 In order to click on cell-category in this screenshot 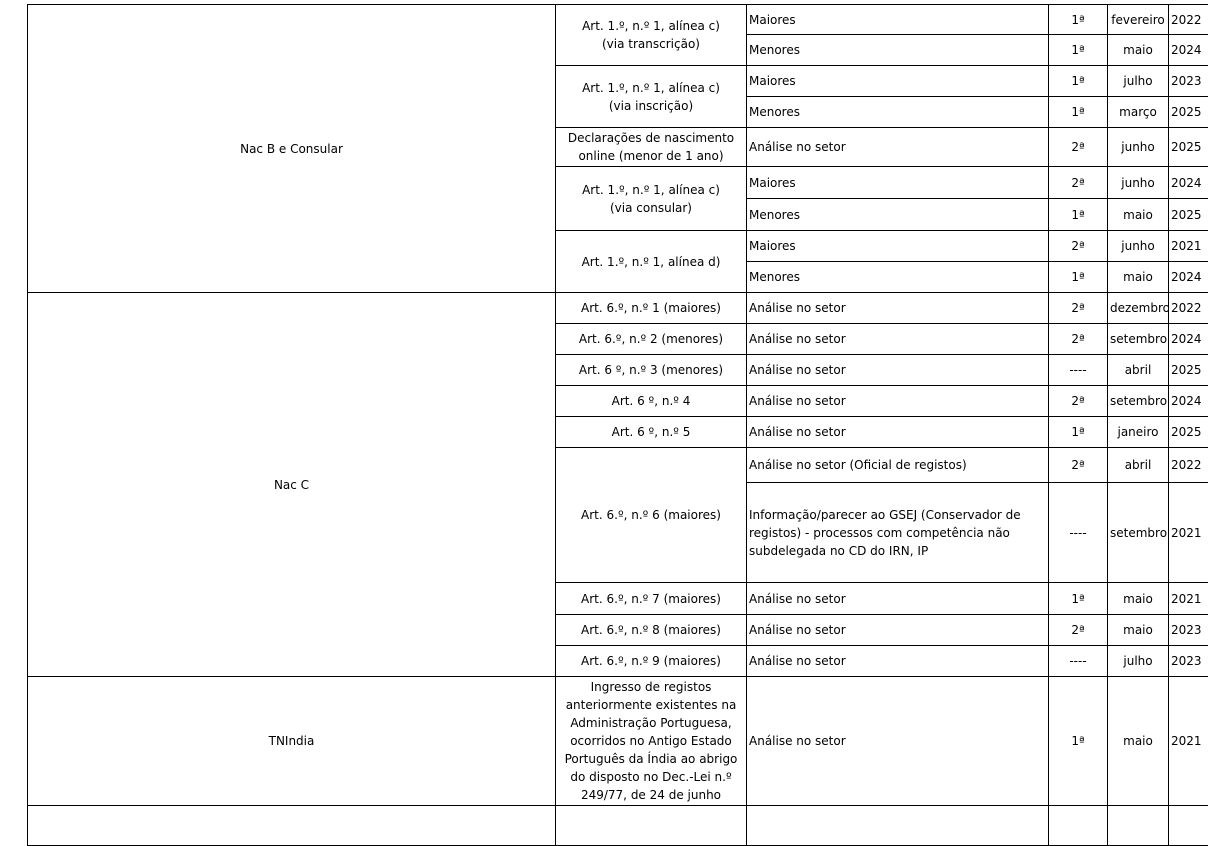, I will do `click(292, 826)`.